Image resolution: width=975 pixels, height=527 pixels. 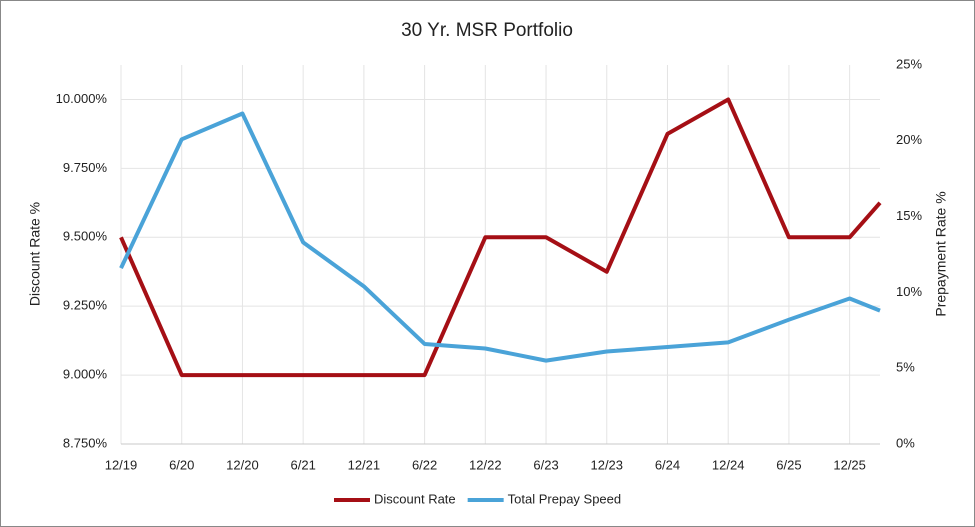 What do you see at coordinates (941, 253) in the screenshot?
I see `y2-axis-label: Prepayment Rate %` at bounding box center [941, 253].